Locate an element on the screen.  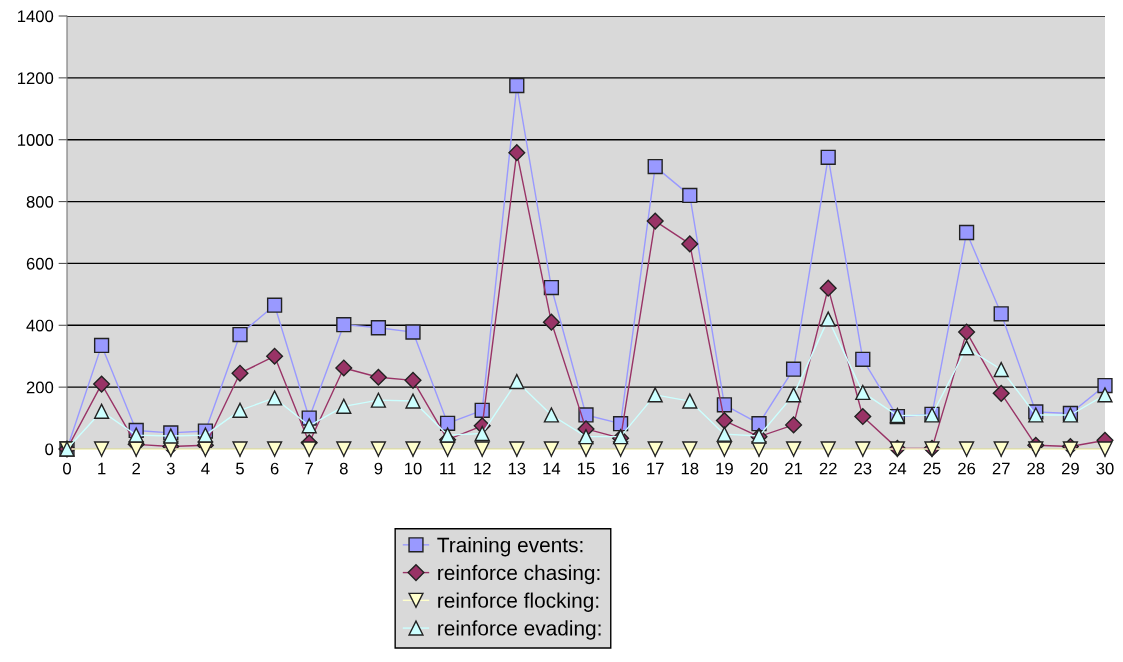
x-tick-label: 25 is located at coordinates (932, 468).